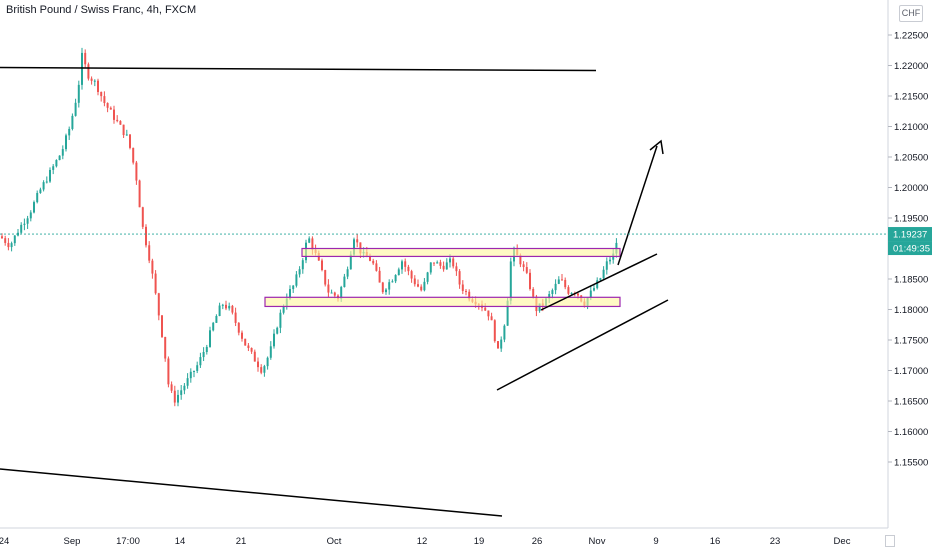  What do you see at coordinates (180, 541) in the screenshot?
I see `time-tick-label: 14` at bounding box center [180, 541].